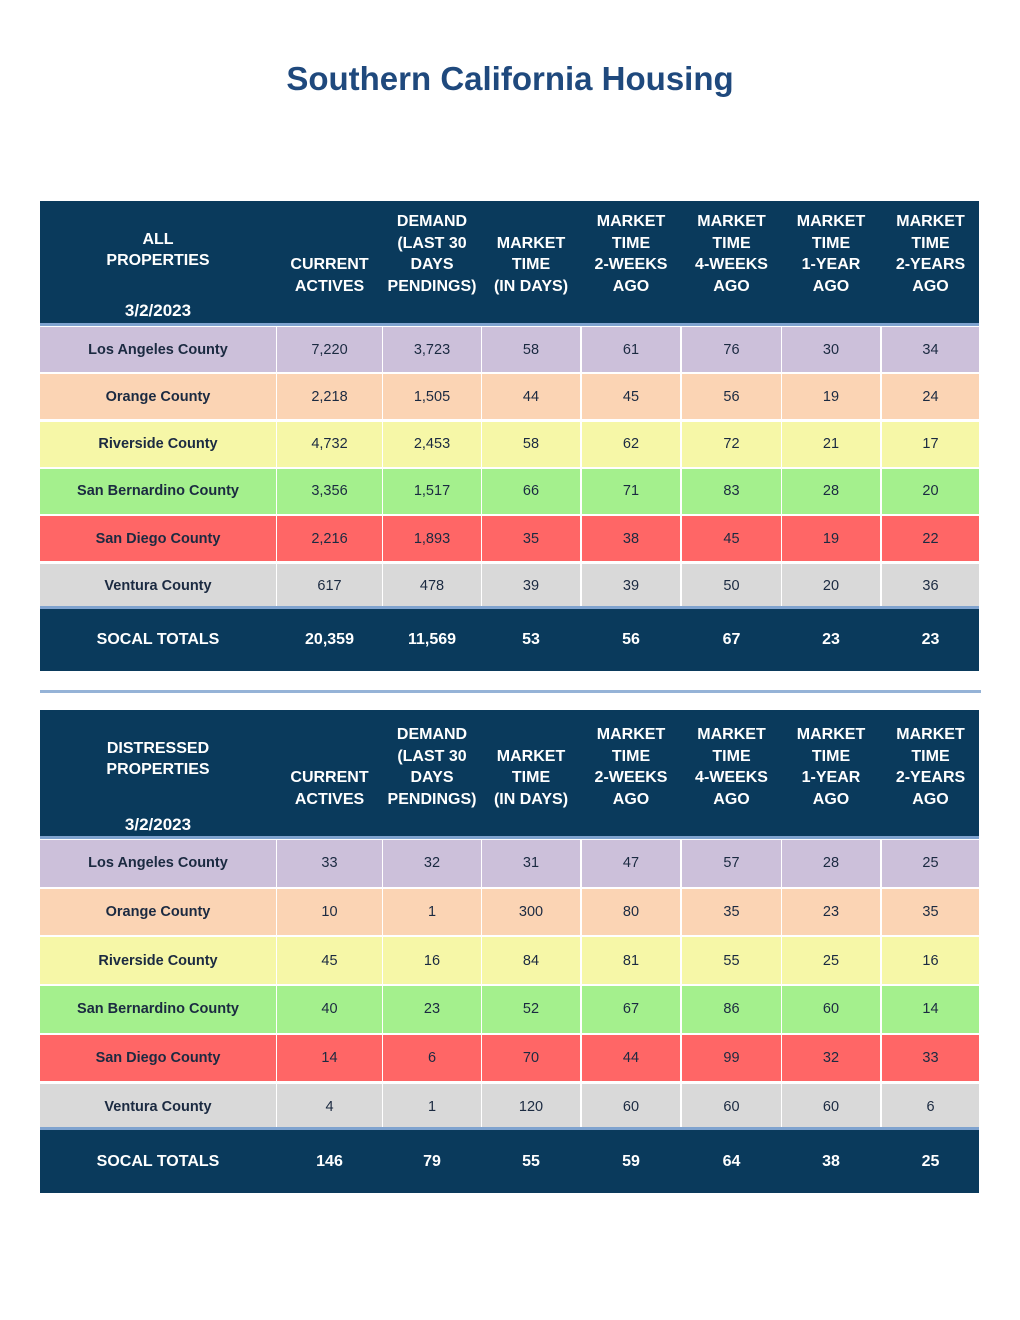 This screenshot has width=1020, height=1320. What do you see at coordinates (531, 286) in the screenshot?
I see `column-header-line: (IN DAYS)` at bounding box center [531, 286].